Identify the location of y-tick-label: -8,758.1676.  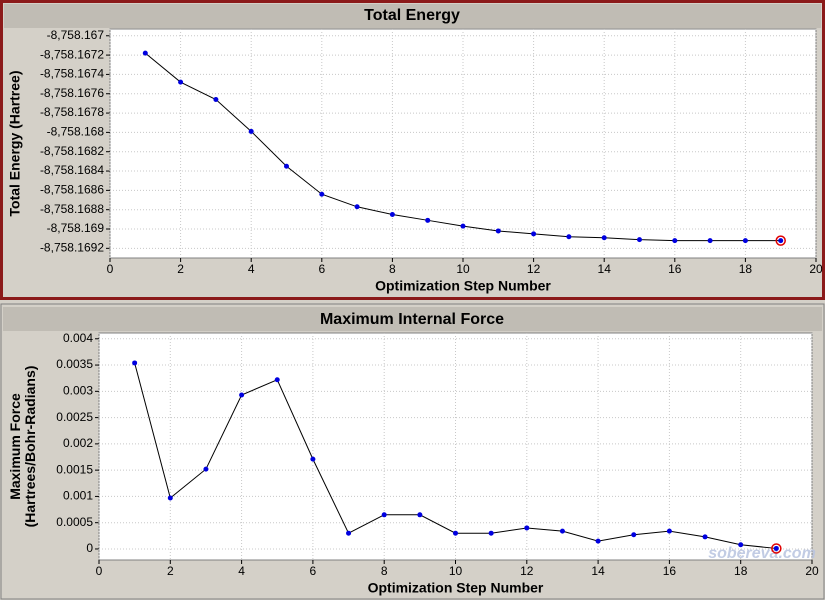
(72, 93).